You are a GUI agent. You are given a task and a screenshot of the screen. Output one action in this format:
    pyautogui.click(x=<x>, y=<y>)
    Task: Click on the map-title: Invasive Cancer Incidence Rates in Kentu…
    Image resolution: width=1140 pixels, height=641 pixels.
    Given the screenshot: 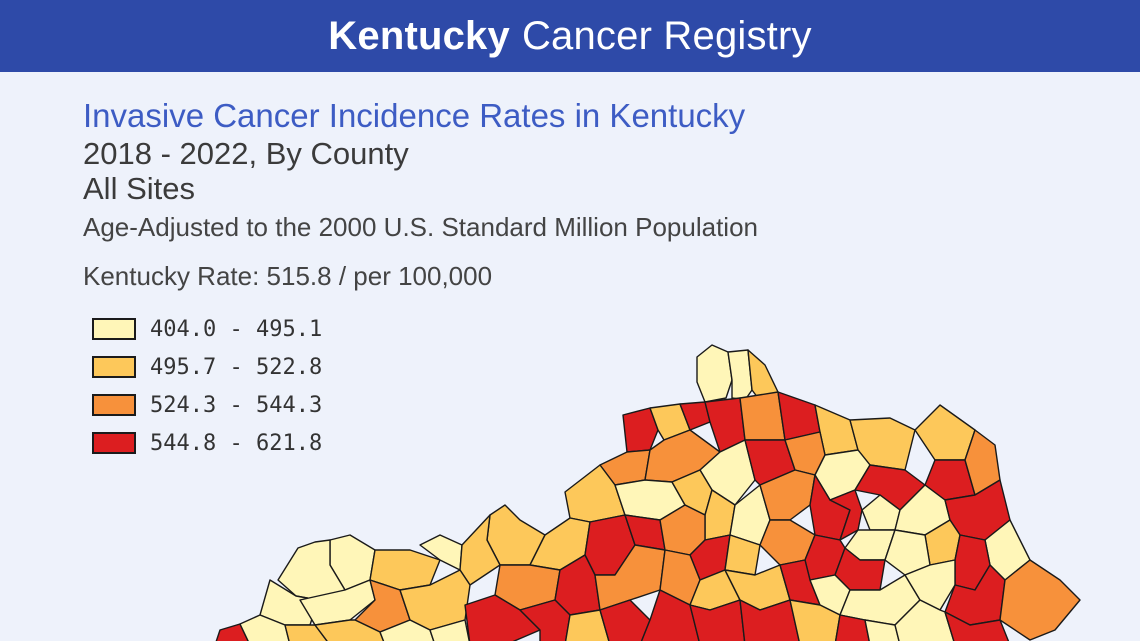 What is the action you would take?
    pyautogui.click(x=414, y=115)
    